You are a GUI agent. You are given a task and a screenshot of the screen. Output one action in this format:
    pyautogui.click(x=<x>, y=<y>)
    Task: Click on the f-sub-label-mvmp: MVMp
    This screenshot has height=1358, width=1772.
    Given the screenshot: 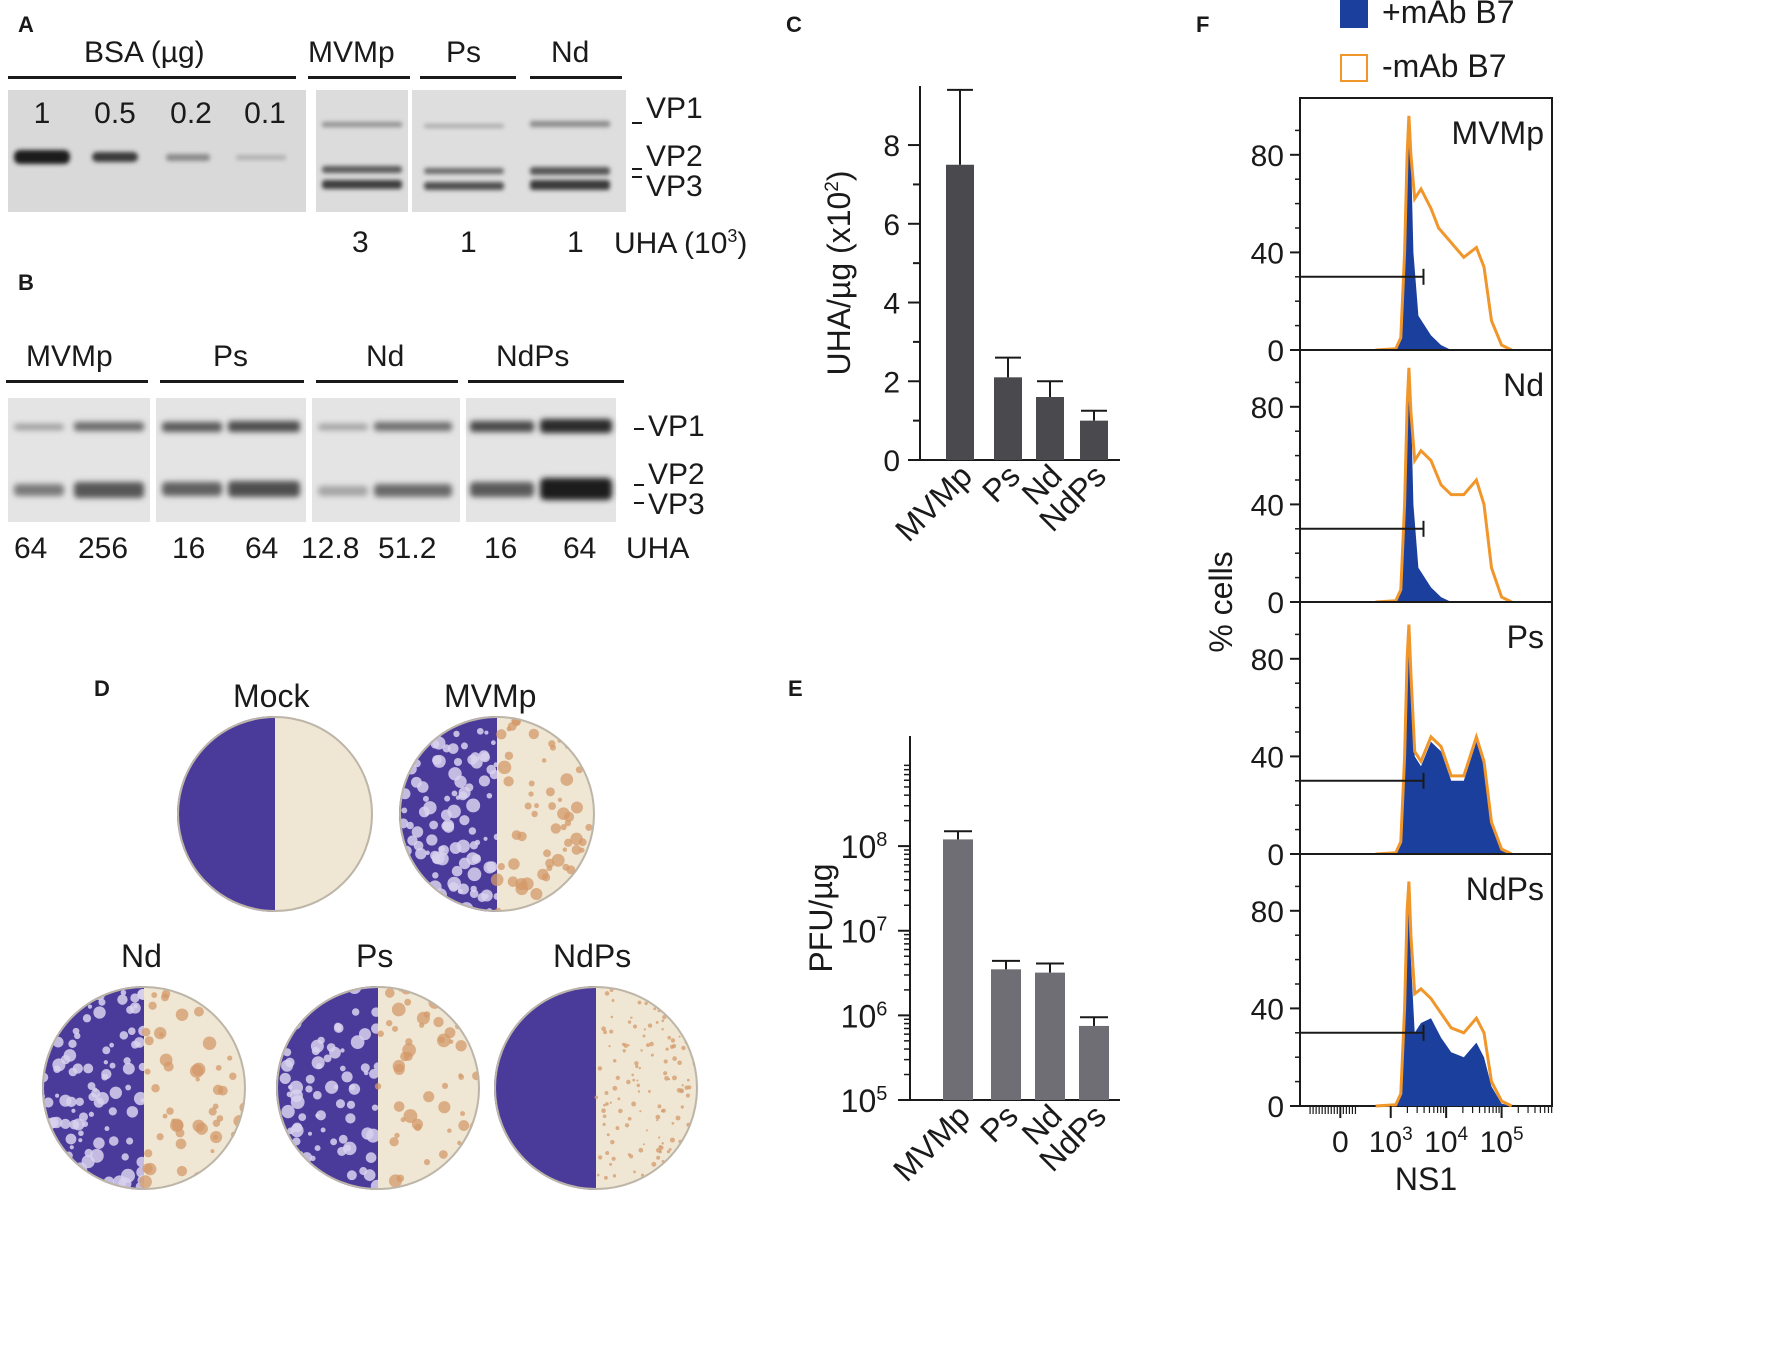 What is the action you would take?
    pyautogui.click(x=1498, y=133)
    